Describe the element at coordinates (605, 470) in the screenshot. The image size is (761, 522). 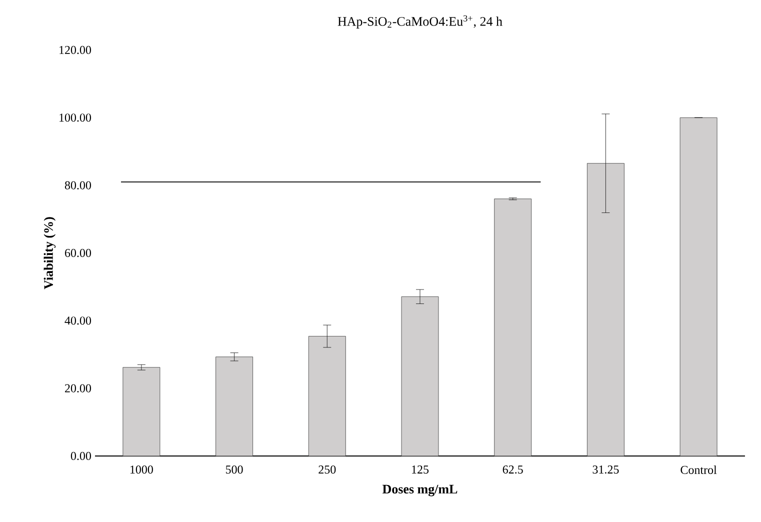
I see `x-tick-label: 31.25` at that location.